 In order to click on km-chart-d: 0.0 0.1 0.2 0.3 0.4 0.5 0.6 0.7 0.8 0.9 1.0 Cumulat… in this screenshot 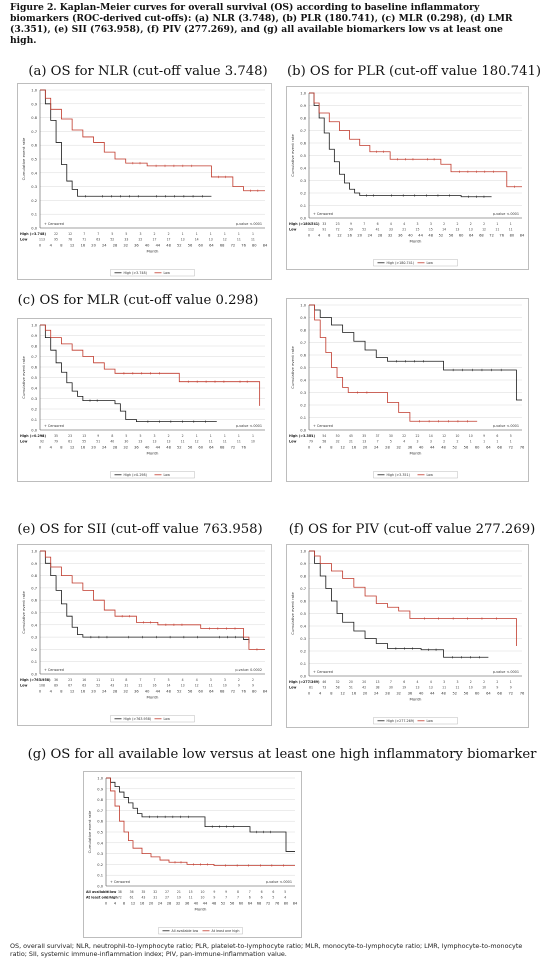, I will do `click(407, 391)`.